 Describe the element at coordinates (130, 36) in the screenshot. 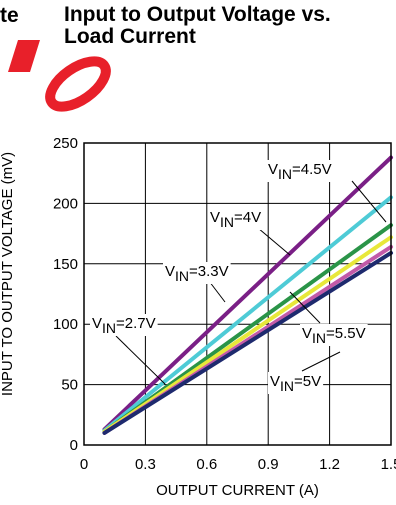

I see `chart-title-line-2: Load Current` at that location.